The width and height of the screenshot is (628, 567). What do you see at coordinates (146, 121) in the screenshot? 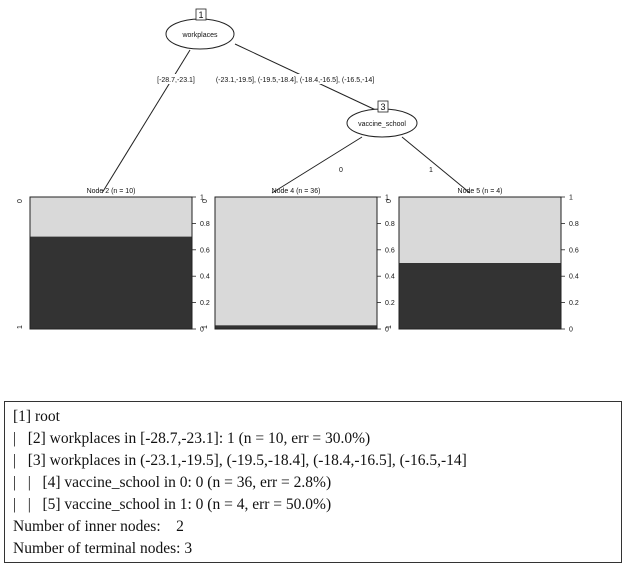
I see `edge-root-to-node2` at bounding box center [146, 121].